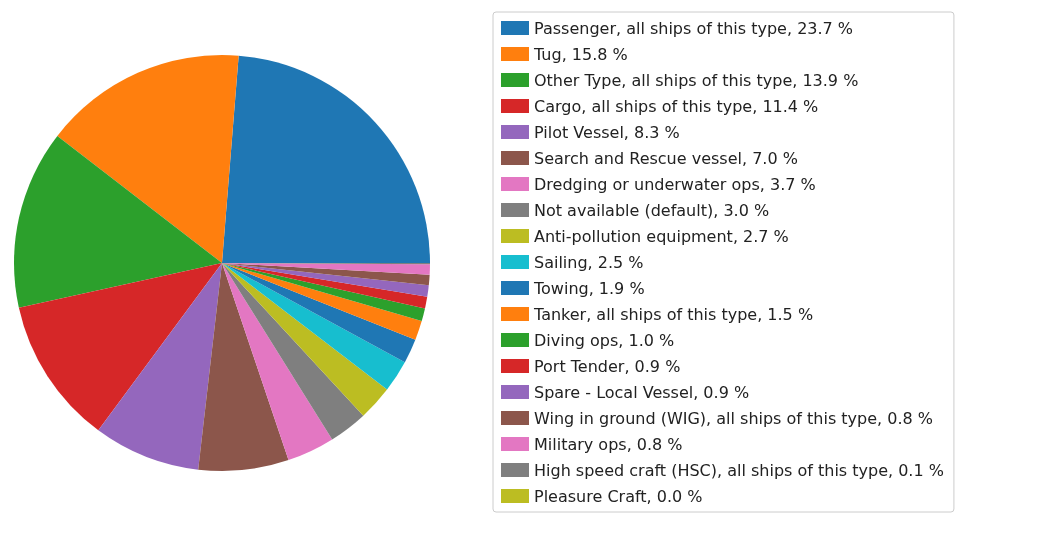 The width and height of the screenshot is (1048, 560). What do you see at coordinates (608, 444) in the screenshot?
I see `legend-label: Military ops, 0.8 %` at bounding box center [608, 444].